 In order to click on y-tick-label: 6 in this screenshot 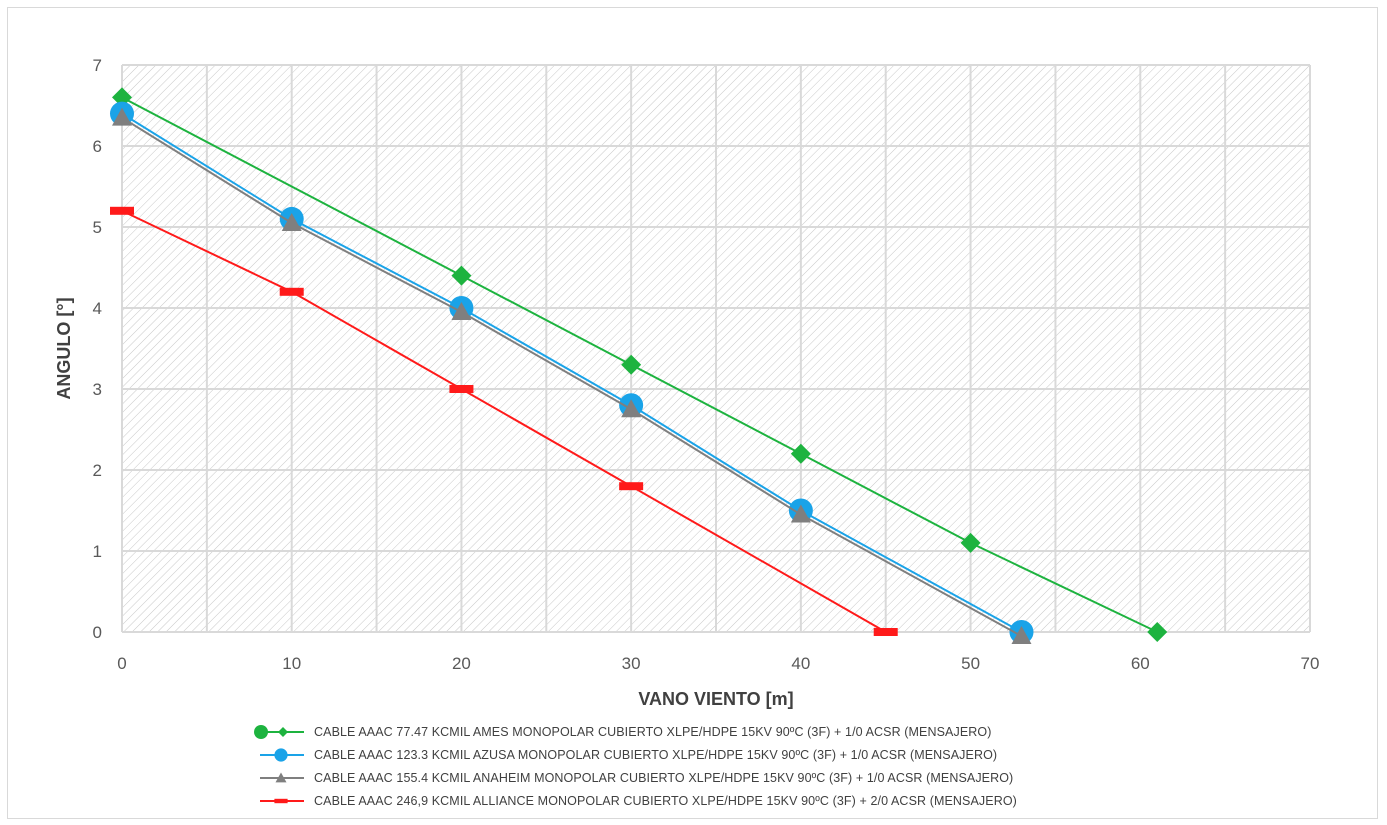, I will do `click(97, 146)`.